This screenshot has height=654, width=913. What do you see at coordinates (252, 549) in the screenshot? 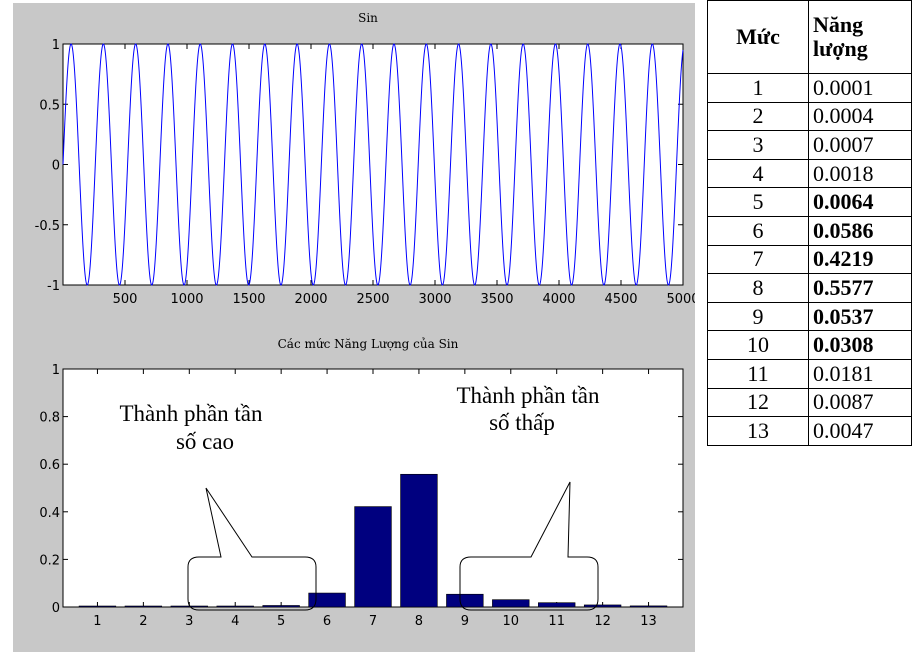
I see `callout-bubble-high-freq` at bounding box center [252, 549].